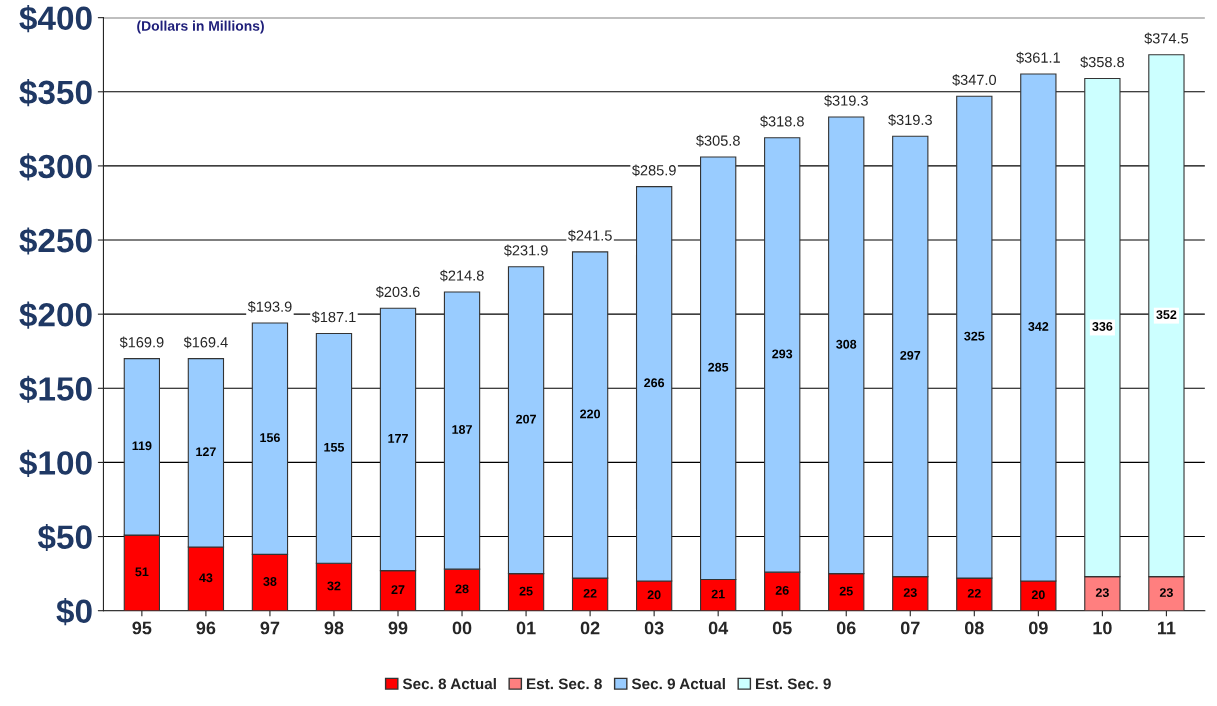  What do you see at coordinates (974, 336) in the screenshot?
I see `data-label: 325` at bounding box center [974, 336].